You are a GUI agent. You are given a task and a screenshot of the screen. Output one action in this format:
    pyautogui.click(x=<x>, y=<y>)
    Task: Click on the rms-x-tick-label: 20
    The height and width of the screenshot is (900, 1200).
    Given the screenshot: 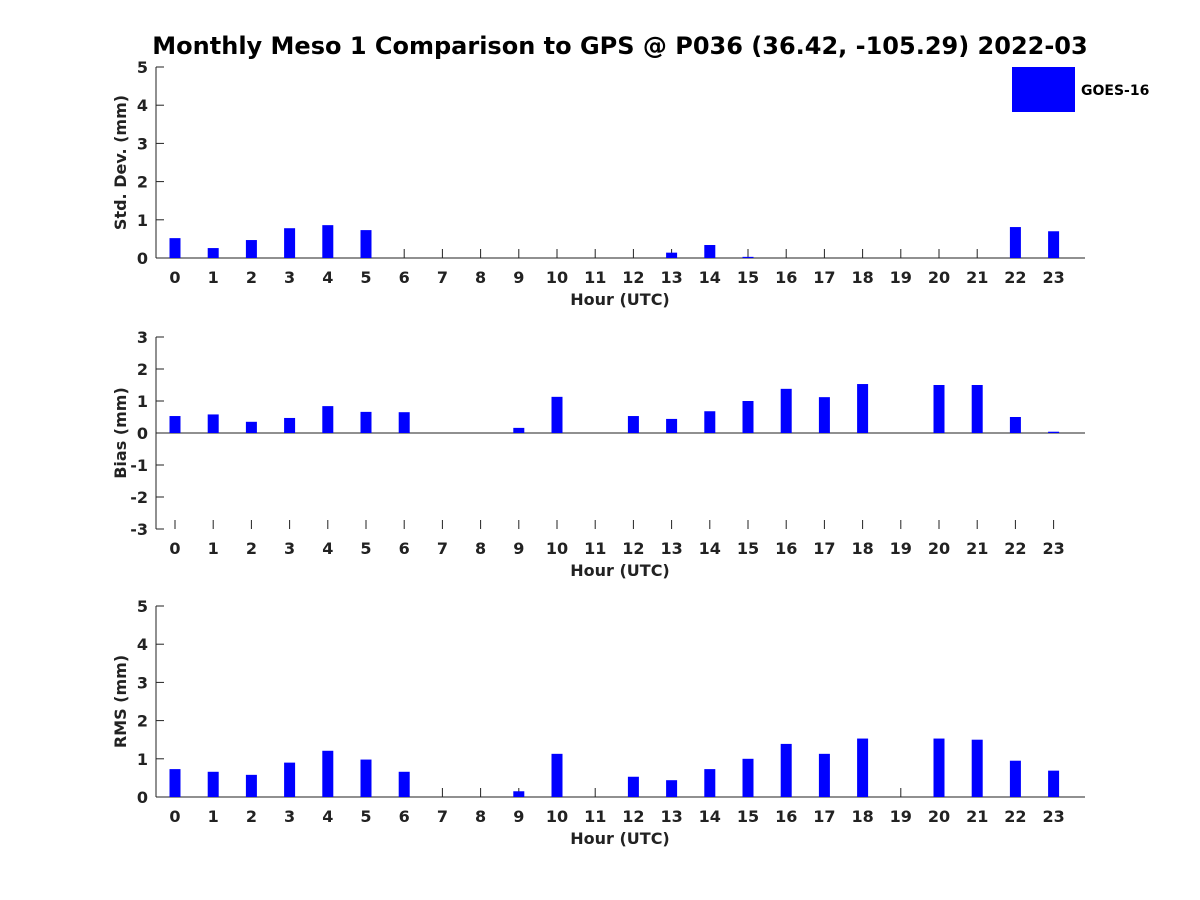 What is the action you would take?
    pyautogui.click(x=939, y=816)
    